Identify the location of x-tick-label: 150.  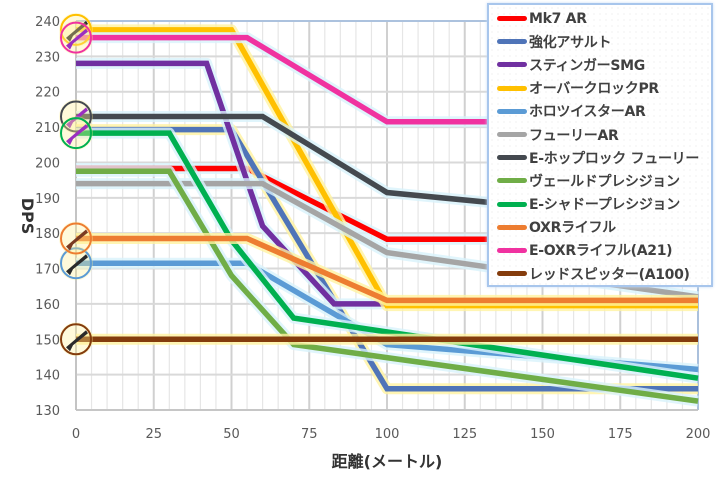
(542, 434).